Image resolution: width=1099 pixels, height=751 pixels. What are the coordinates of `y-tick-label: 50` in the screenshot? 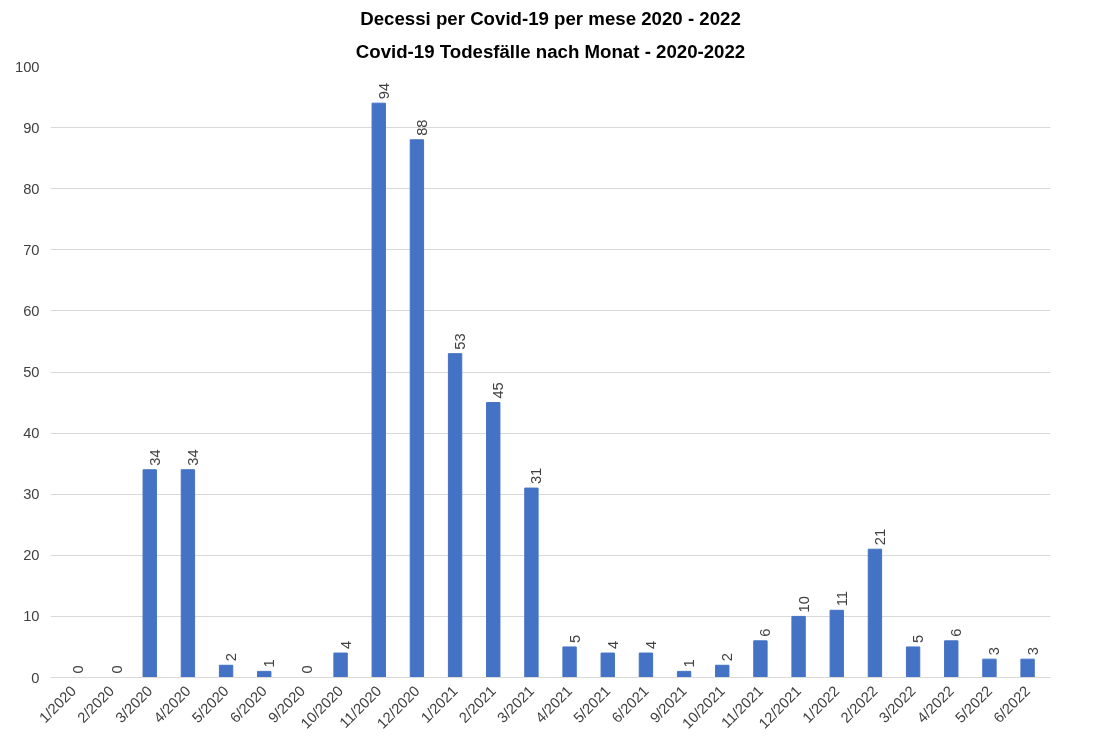 It's located at (31, 372).